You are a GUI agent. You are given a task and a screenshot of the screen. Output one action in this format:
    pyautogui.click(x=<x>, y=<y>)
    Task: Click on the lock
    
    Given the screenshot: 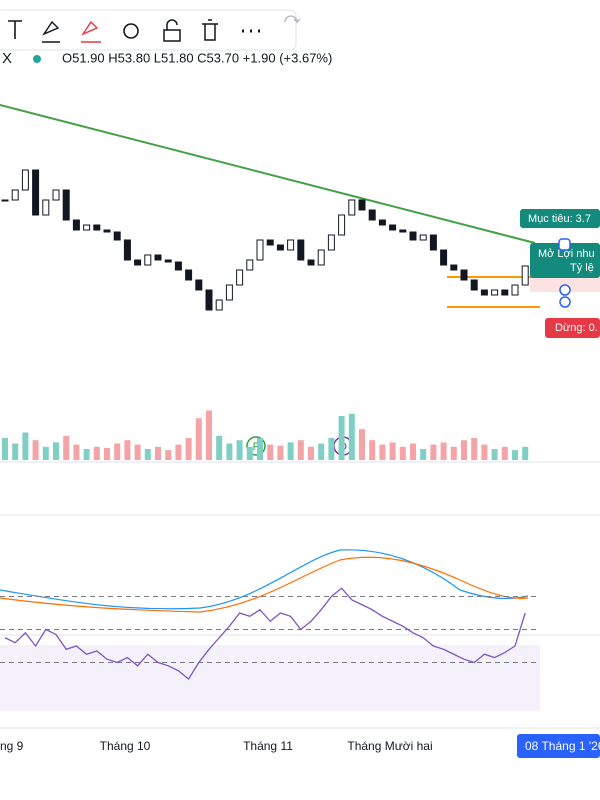 What is the action you would take?
    pyautogui.click(x=172, y=30)
    